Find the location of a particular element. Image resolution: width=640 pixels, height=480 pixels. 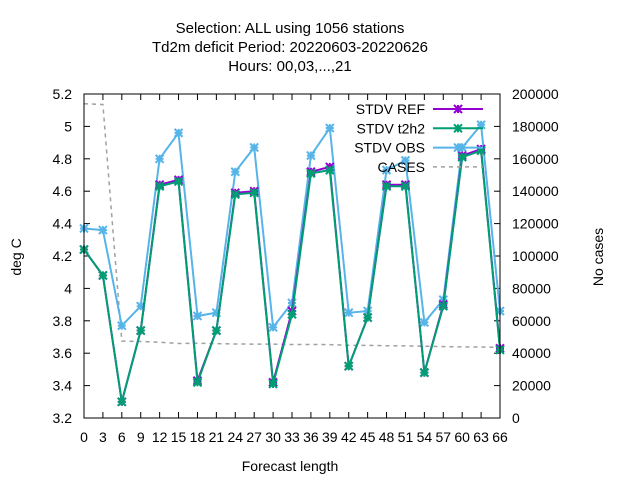

y2-tick-label: 120000 is located at coordinates (535, 224).